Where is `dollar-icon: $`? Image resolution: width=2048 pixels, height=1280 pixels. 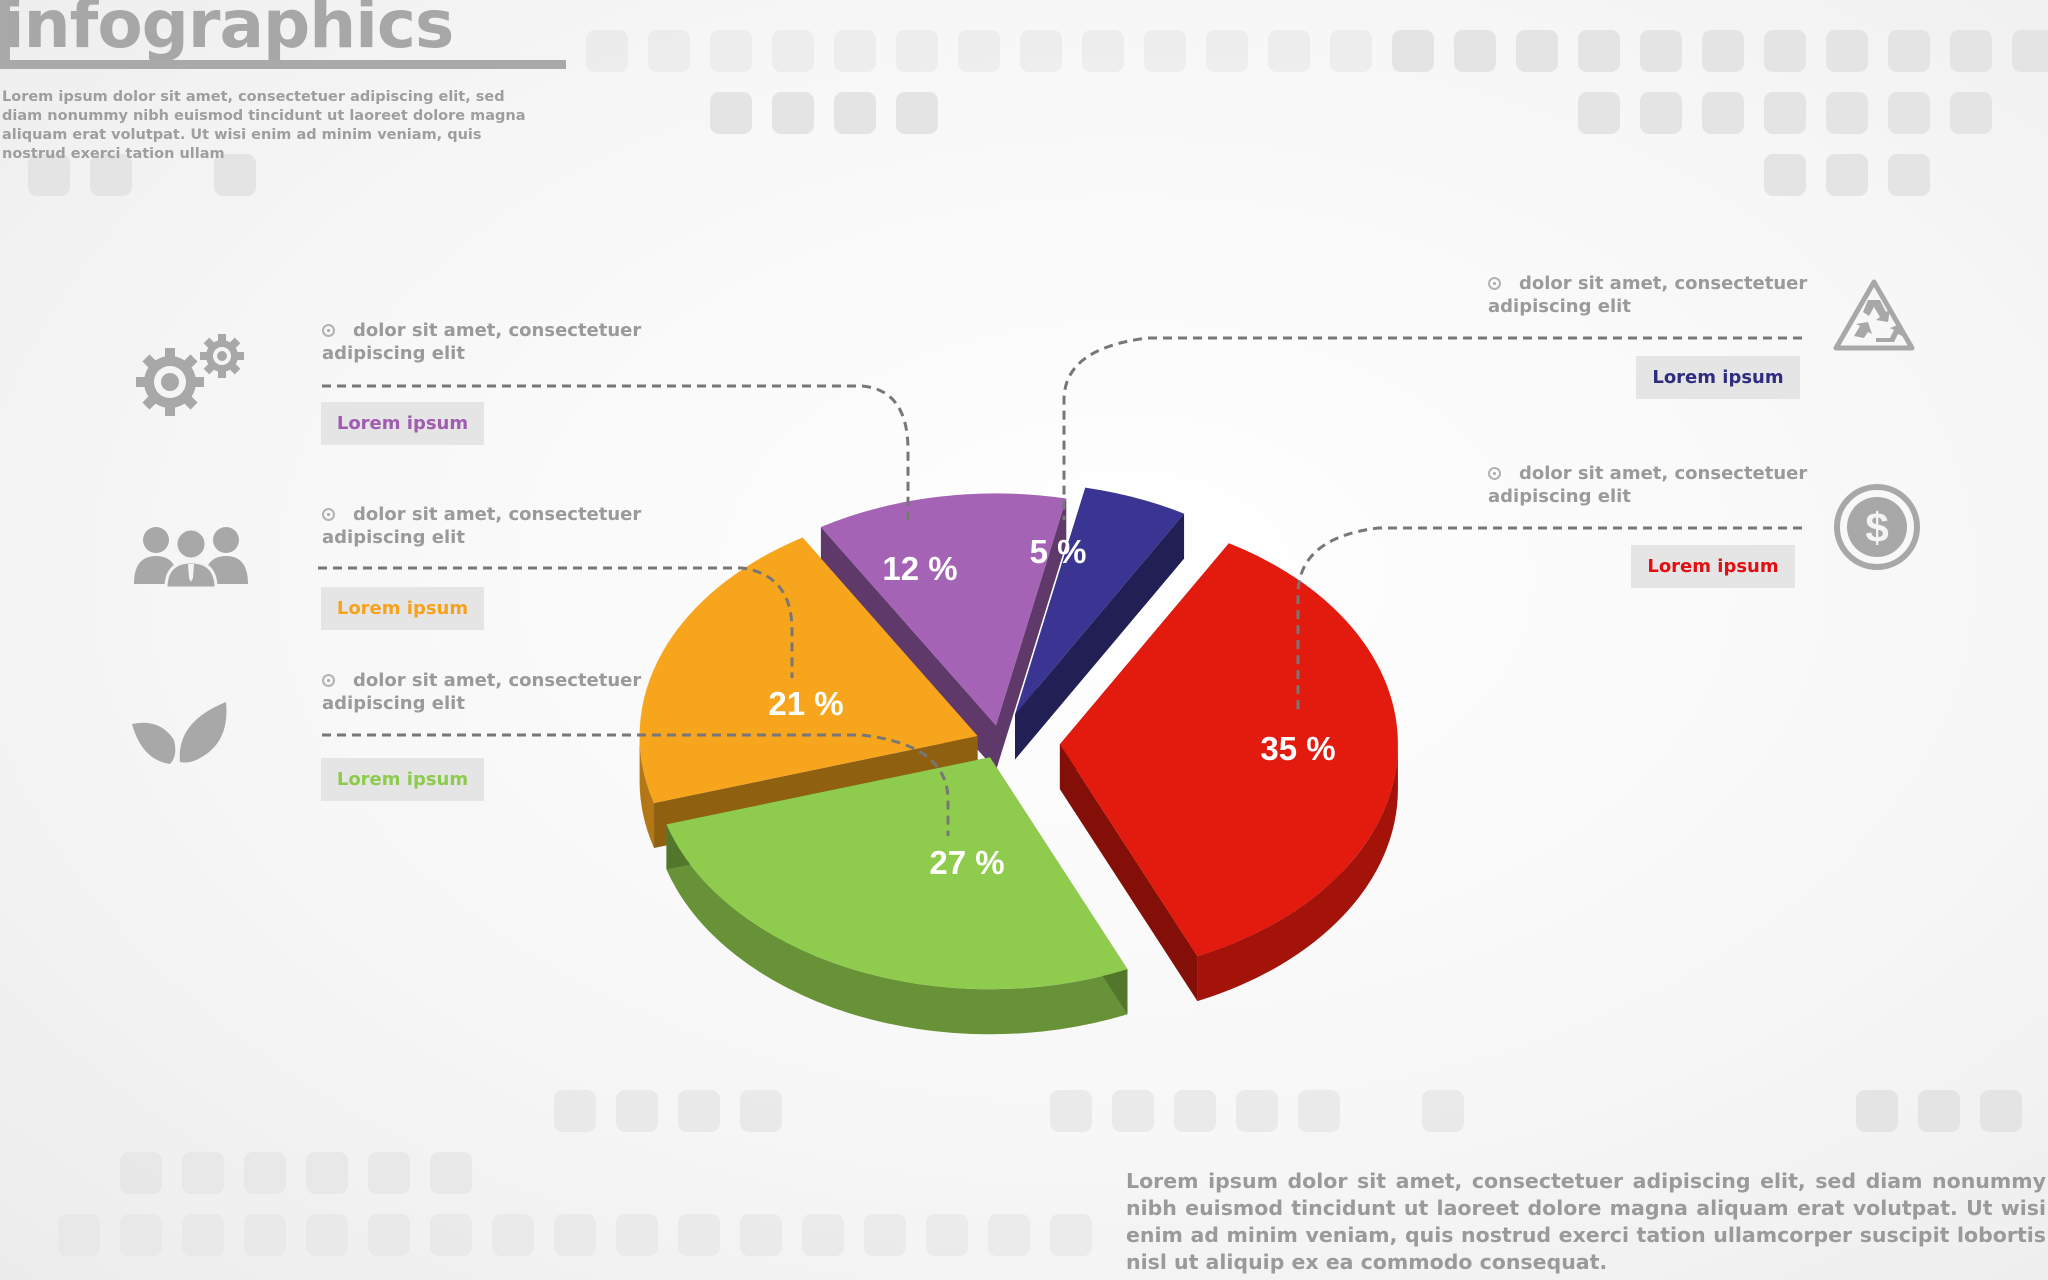 dollar-icon: $ is located at coordinates (1877, 527).